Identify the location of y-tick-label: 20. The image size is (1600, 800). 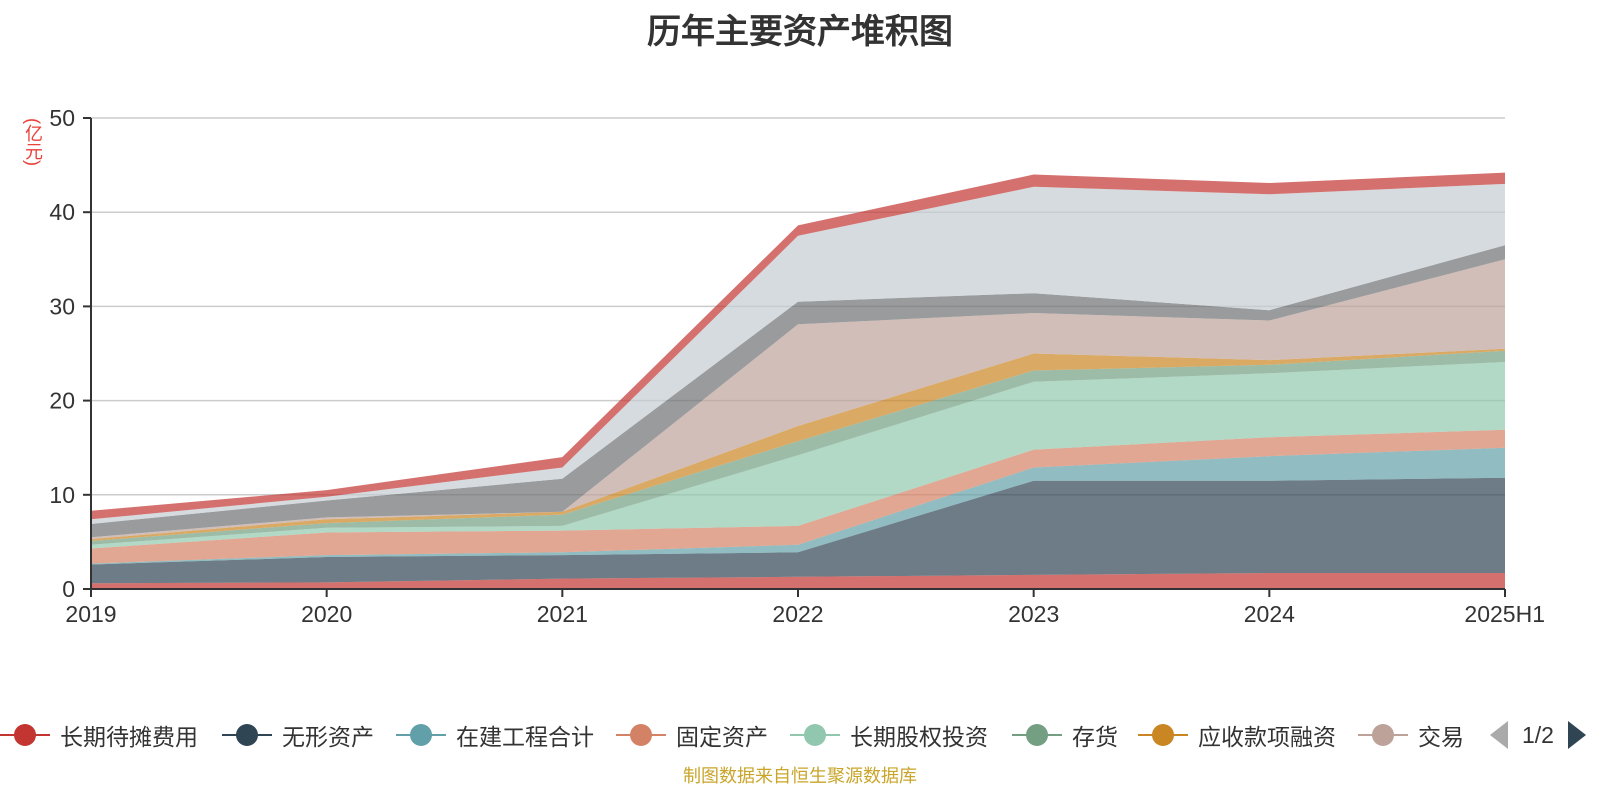
(62, 401).